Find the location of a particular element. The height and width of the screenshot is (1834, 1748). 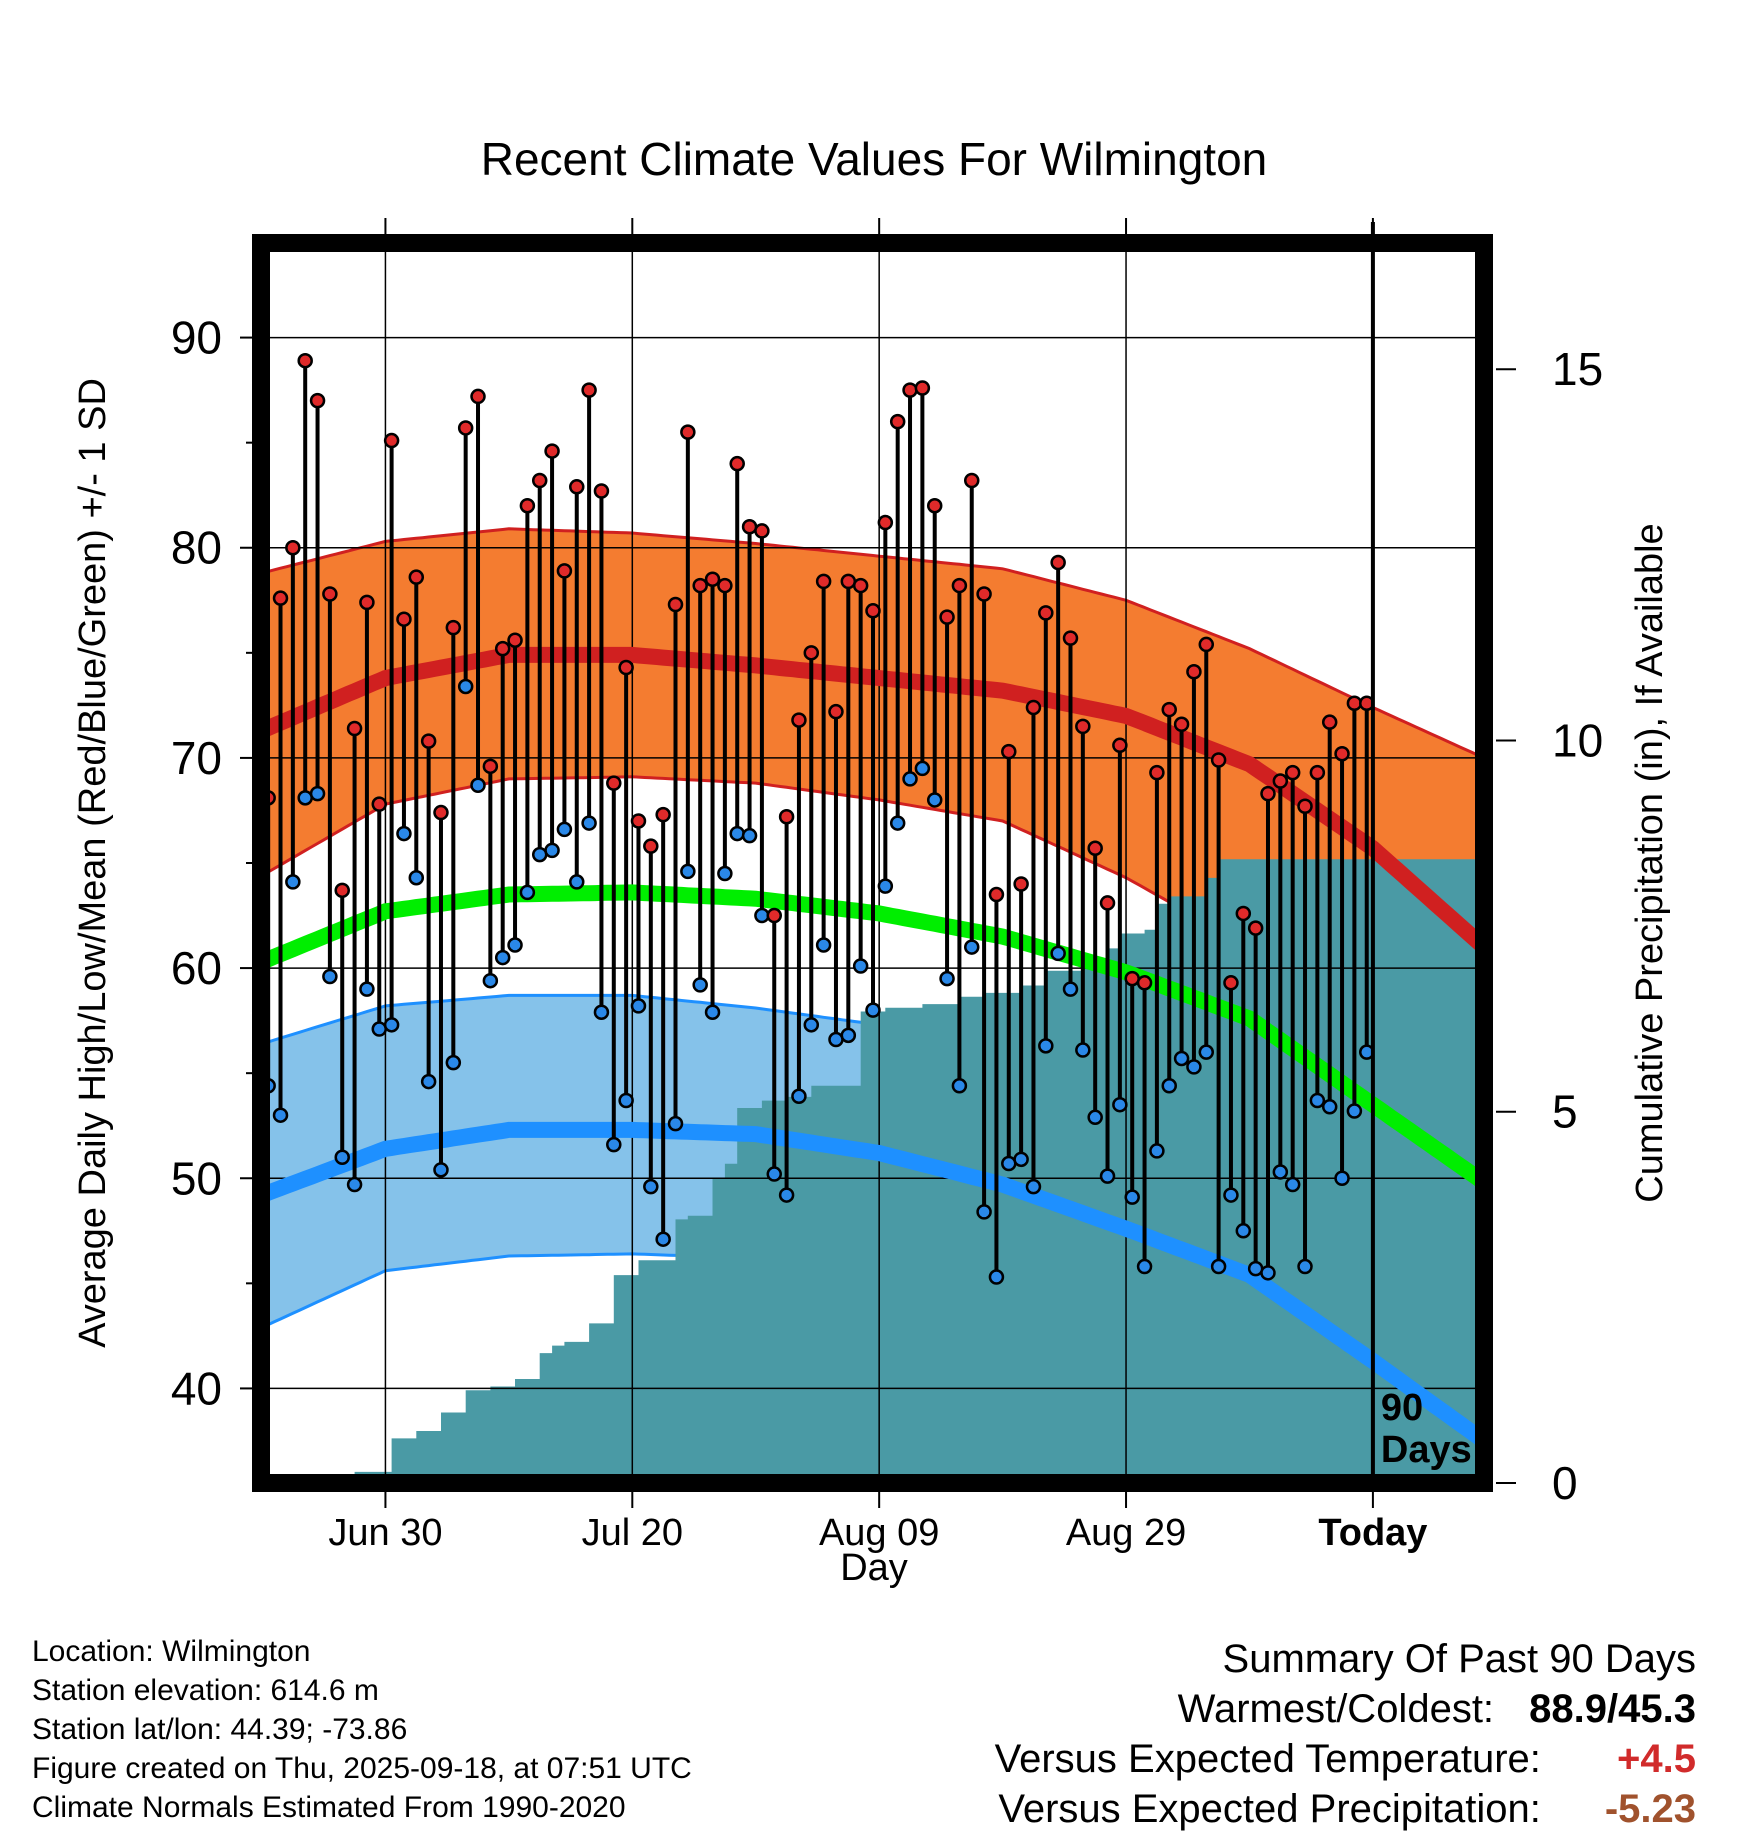

x-tick-label: Jun 30 is located at coordinates (385, 1533).